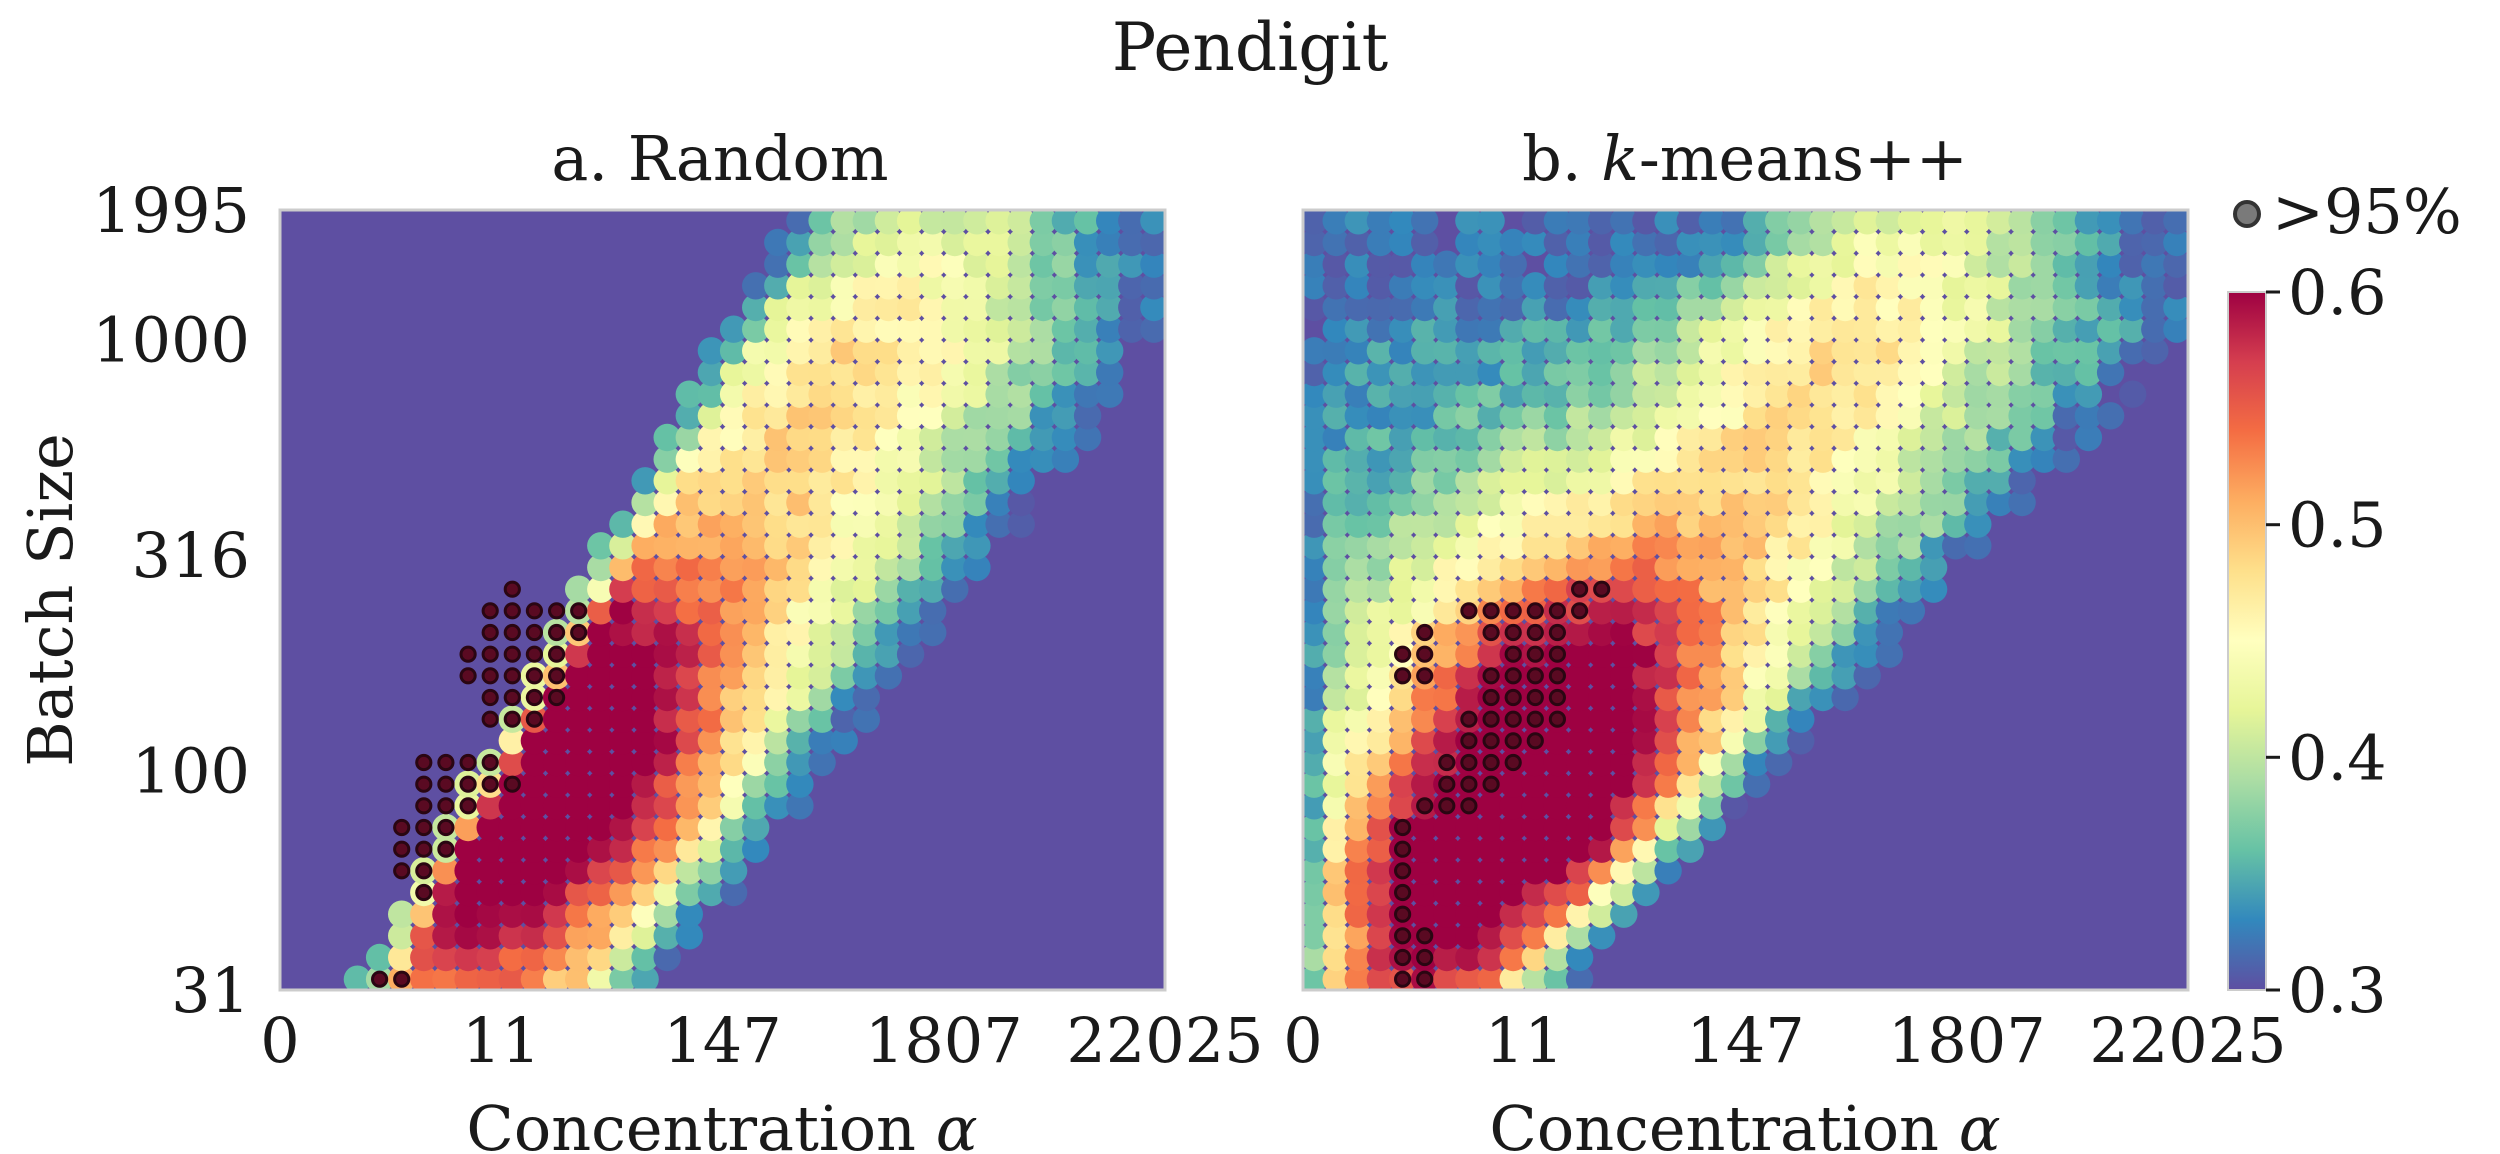 The image size is (2500, 1154). What do you see at coordinates (719, 158) in the screenshot?
I see `panel-a-title: a. Random` at bounding box center [719, 158].